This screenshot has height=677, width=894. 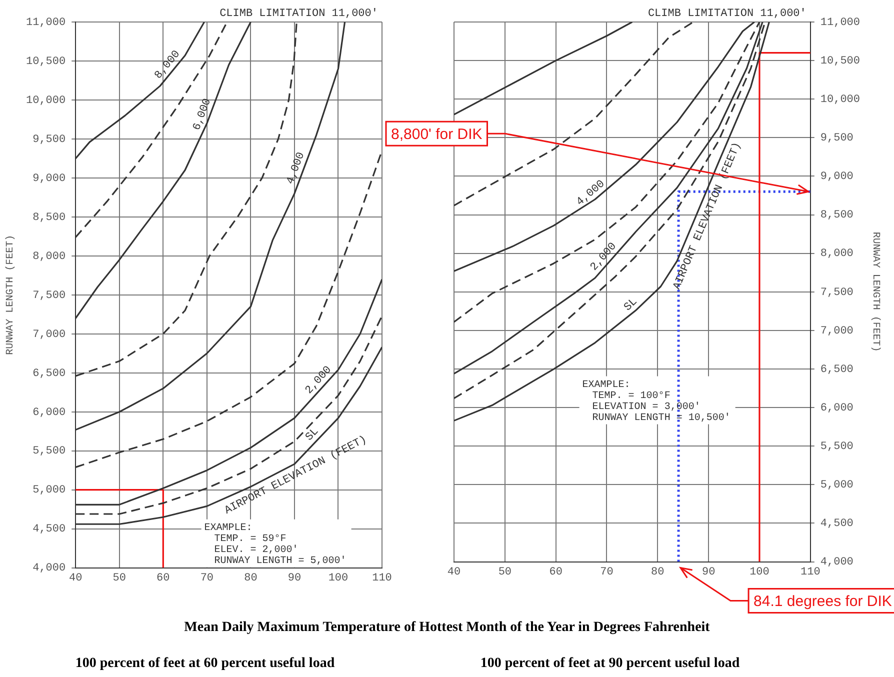 What do you see at coordinates (296, 168) in the screenshot?
I see `text: 4,000` at bounding box center [296, 168].